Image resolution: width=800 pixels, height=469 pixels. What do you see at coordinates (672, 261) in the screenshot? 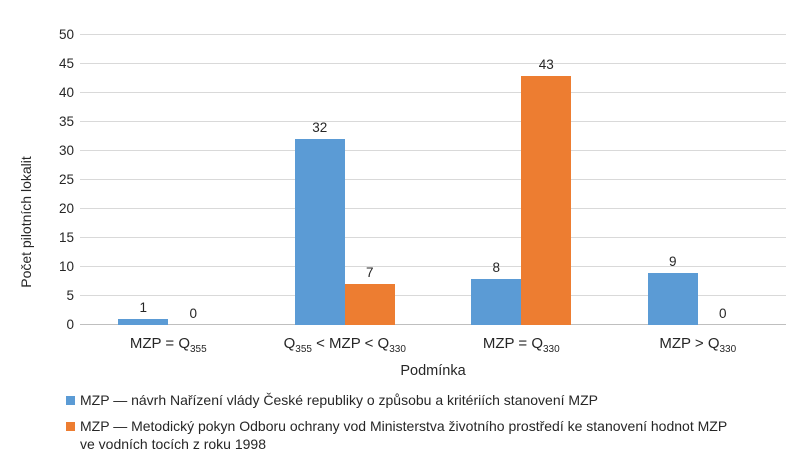
I see `bar-value-label: 9` at bounding box center [672, 261].